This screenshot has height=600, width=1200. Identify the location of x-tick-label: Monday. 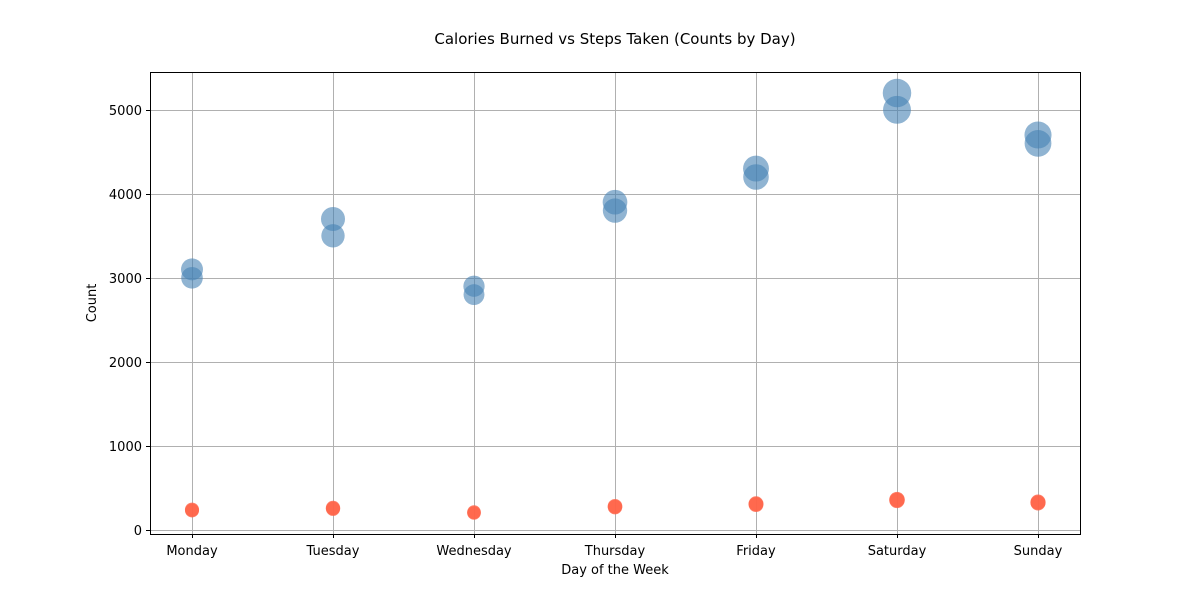
(192, 551).